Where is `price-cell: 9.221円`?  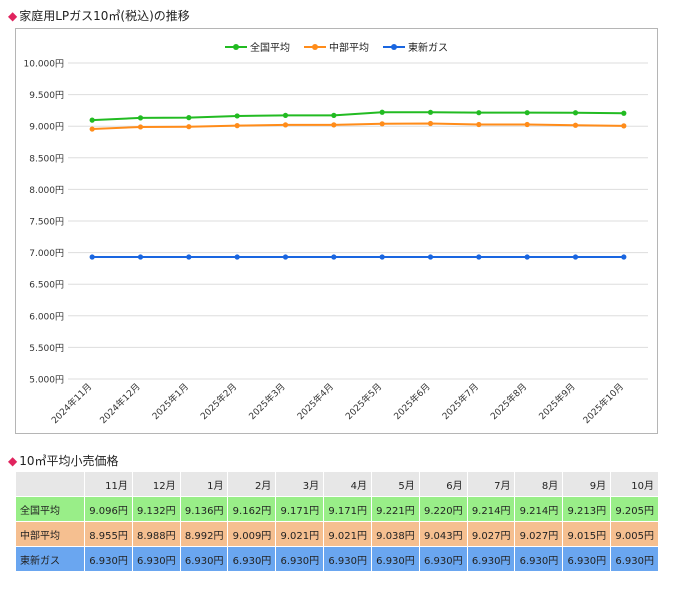
price-cell: 9.221円 is located at coordinates (395, 509).